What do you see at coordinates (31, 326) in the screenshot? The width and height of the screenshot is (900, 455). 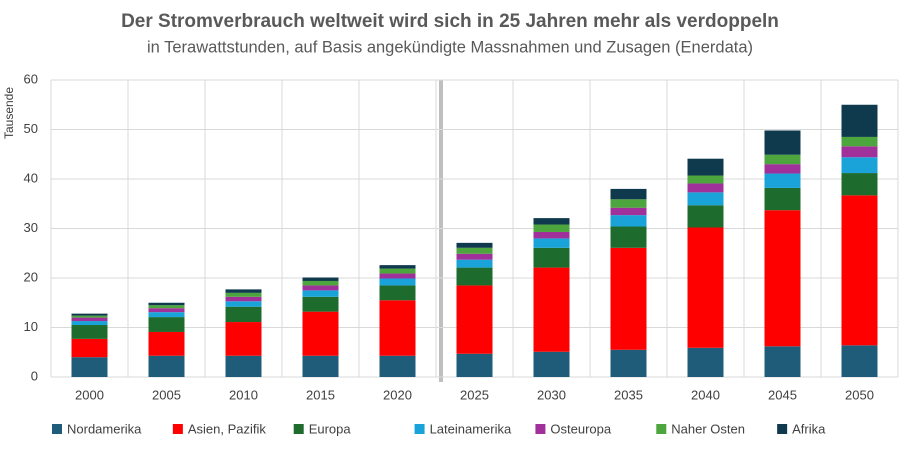 I see `y-tick-label: 10` at bounding box center [31, 326].